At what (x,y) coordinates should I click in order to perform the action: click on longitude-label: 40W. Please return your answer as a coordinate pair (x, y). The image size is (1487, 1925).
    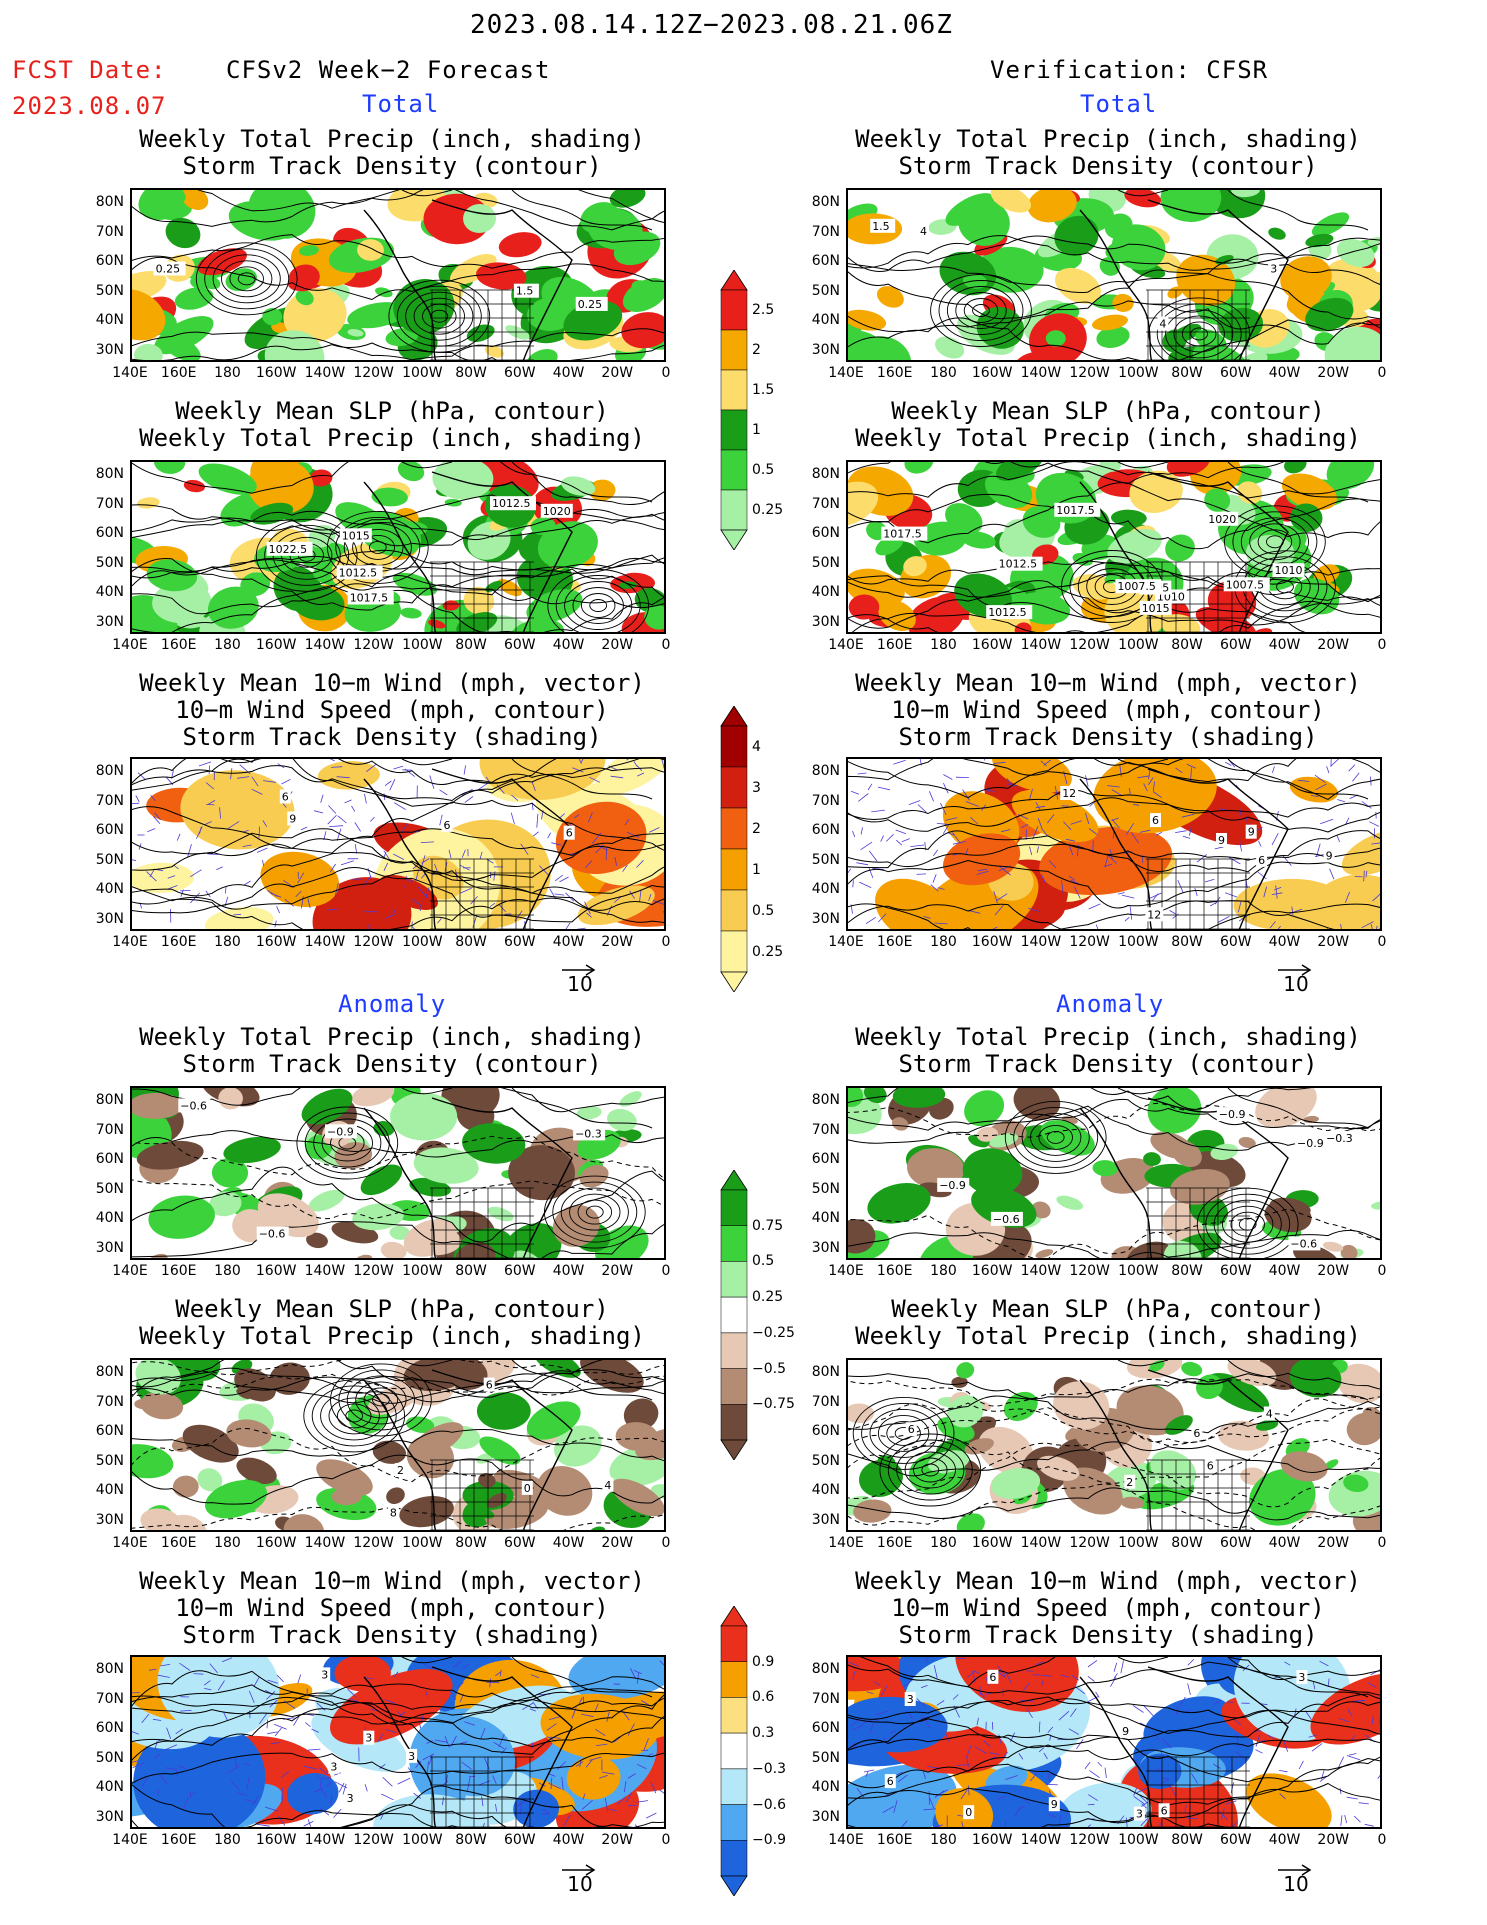
    Looking at the image, I should click on (568, 645).